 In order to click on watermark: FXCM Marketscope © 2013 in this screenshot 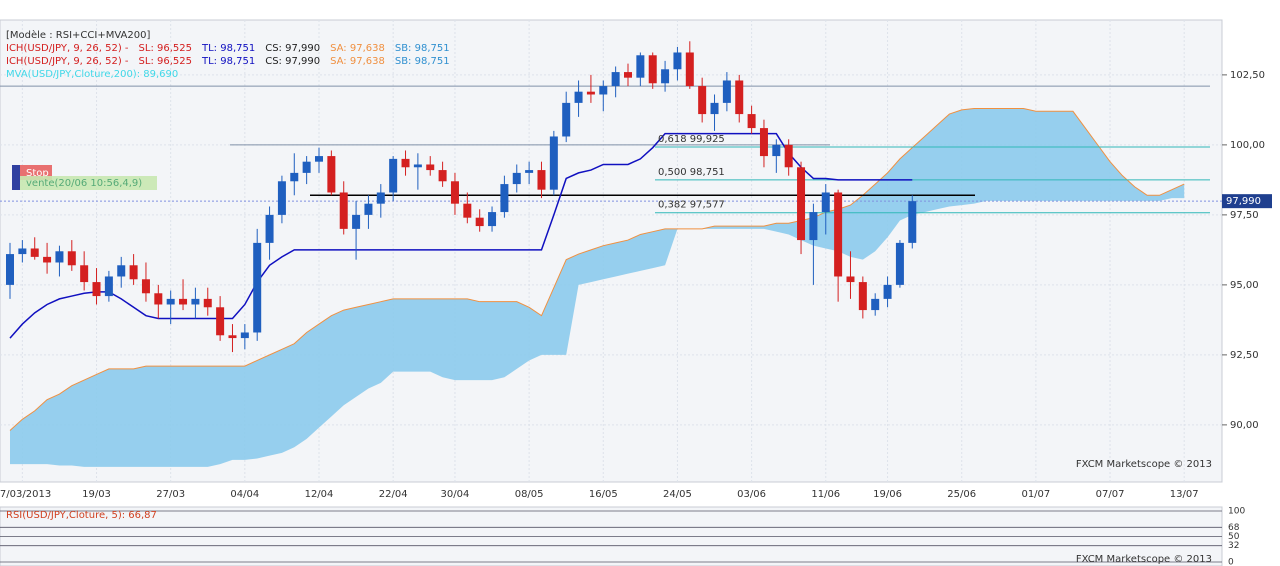, I will do `click(1144, 464)`.